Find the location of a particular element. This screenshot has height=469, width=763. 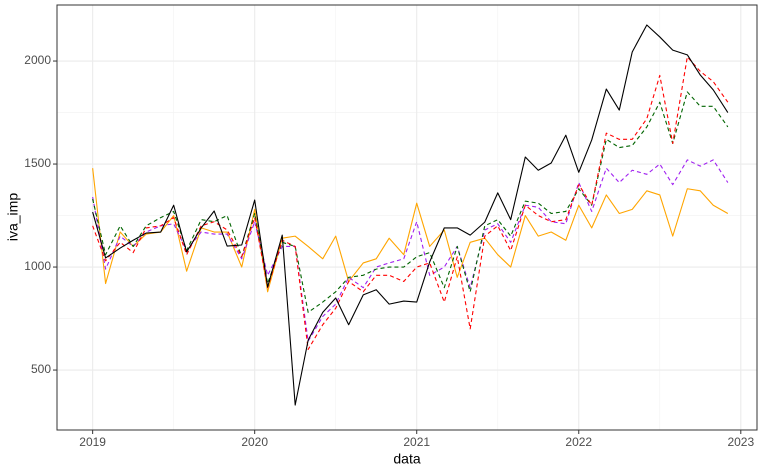

y-tick-label: 1000 is located at coordinates (37, 266).